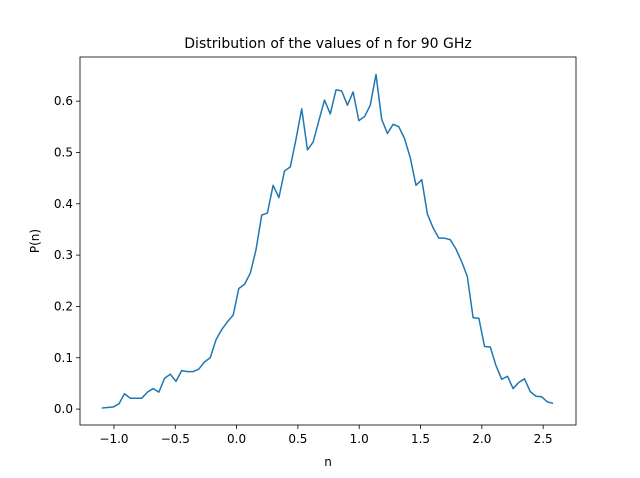 This screenshot has height=478, width=640. What do you see at coordinates (236, 439) in the screenshot?
I see `x-tick-label: 0.0` at bounding box center [236, 439].